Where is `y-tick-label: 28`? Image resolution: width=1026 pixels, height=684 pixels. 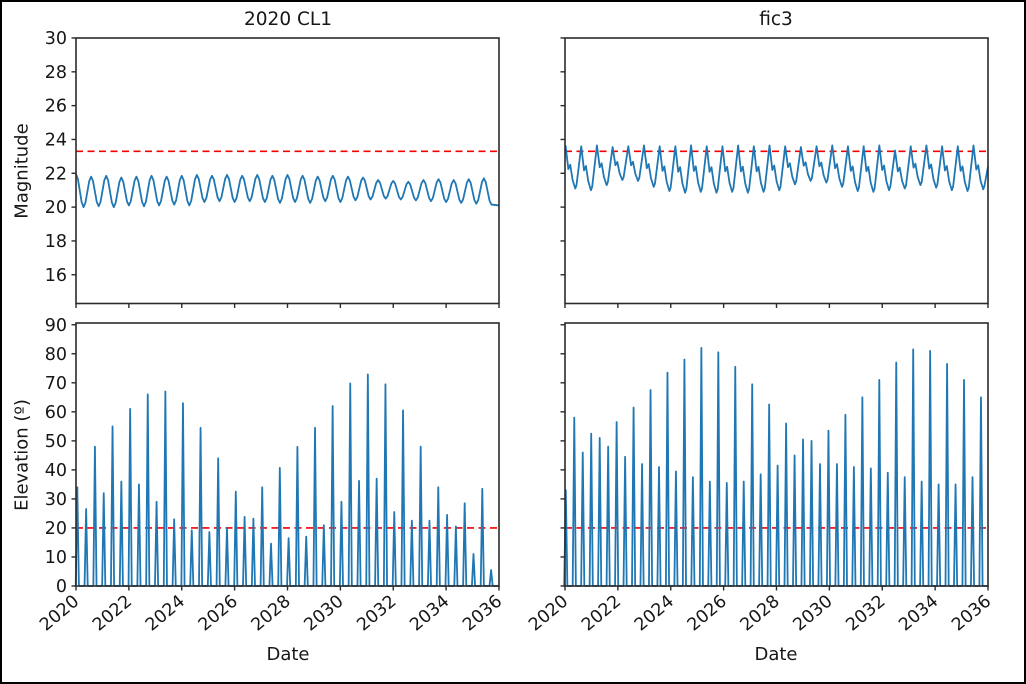 y-tick-label: 28 is located at coordinates (56, 73).